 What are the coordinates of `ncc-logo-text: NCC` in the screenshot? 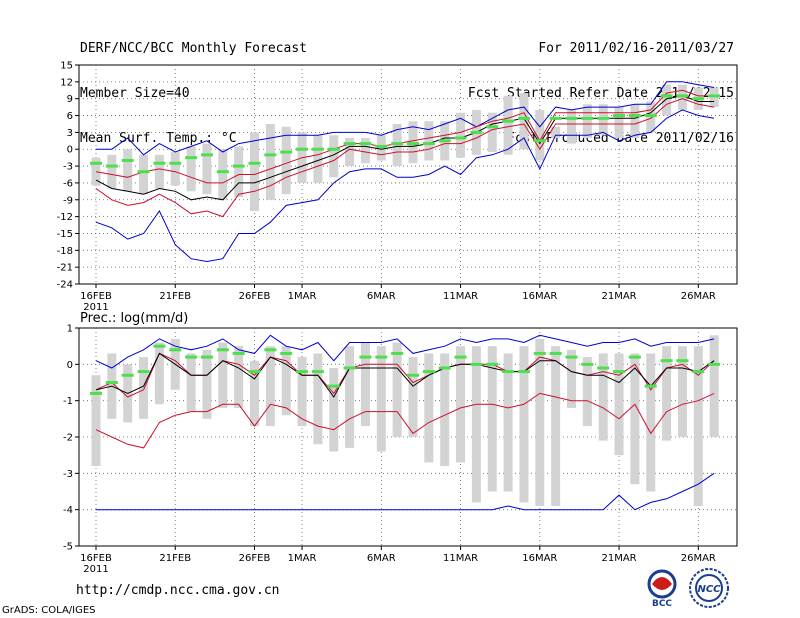 It's located at (709, 589).